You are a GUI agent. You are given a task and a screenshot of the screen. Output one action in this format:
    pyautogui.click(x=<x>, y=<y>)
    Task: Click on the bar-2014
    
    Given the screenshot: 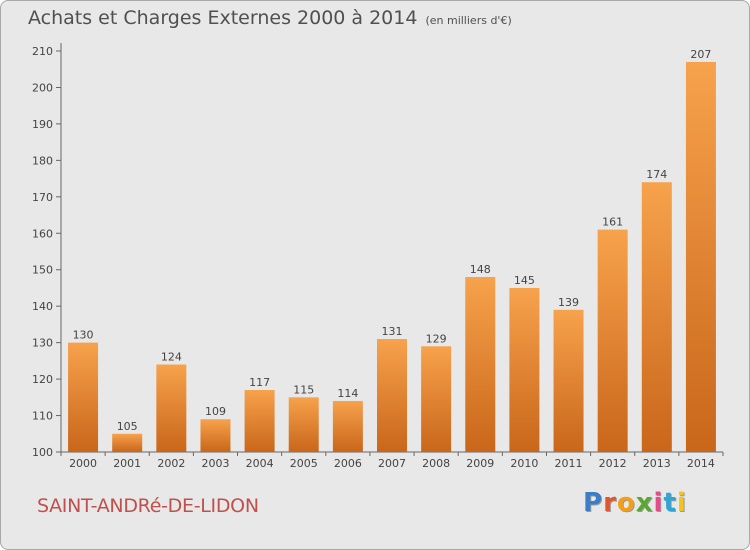 What is the action you would take?
    pyautogui.click(x=700, y=256)
    